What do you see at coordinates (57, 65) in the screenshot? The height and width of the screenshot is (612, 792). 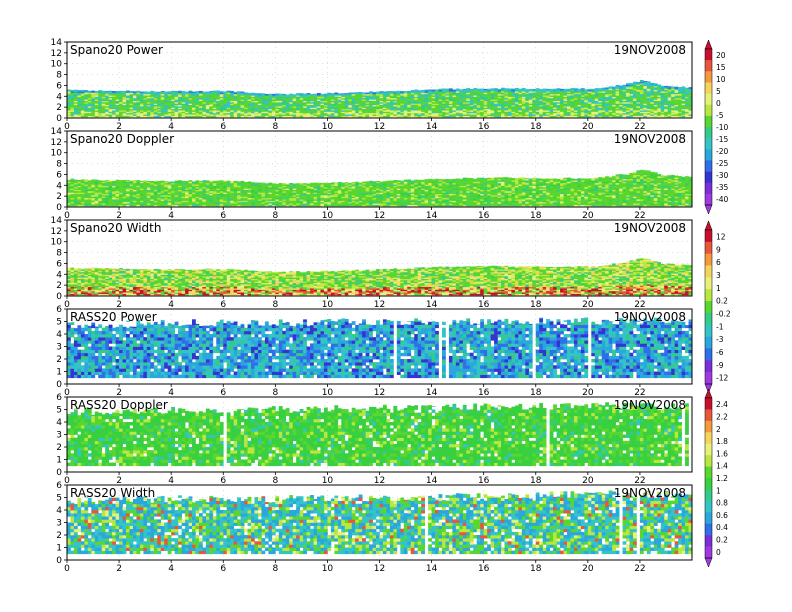 I see `y-tick-label: 10` at bounding box center [57, 65].